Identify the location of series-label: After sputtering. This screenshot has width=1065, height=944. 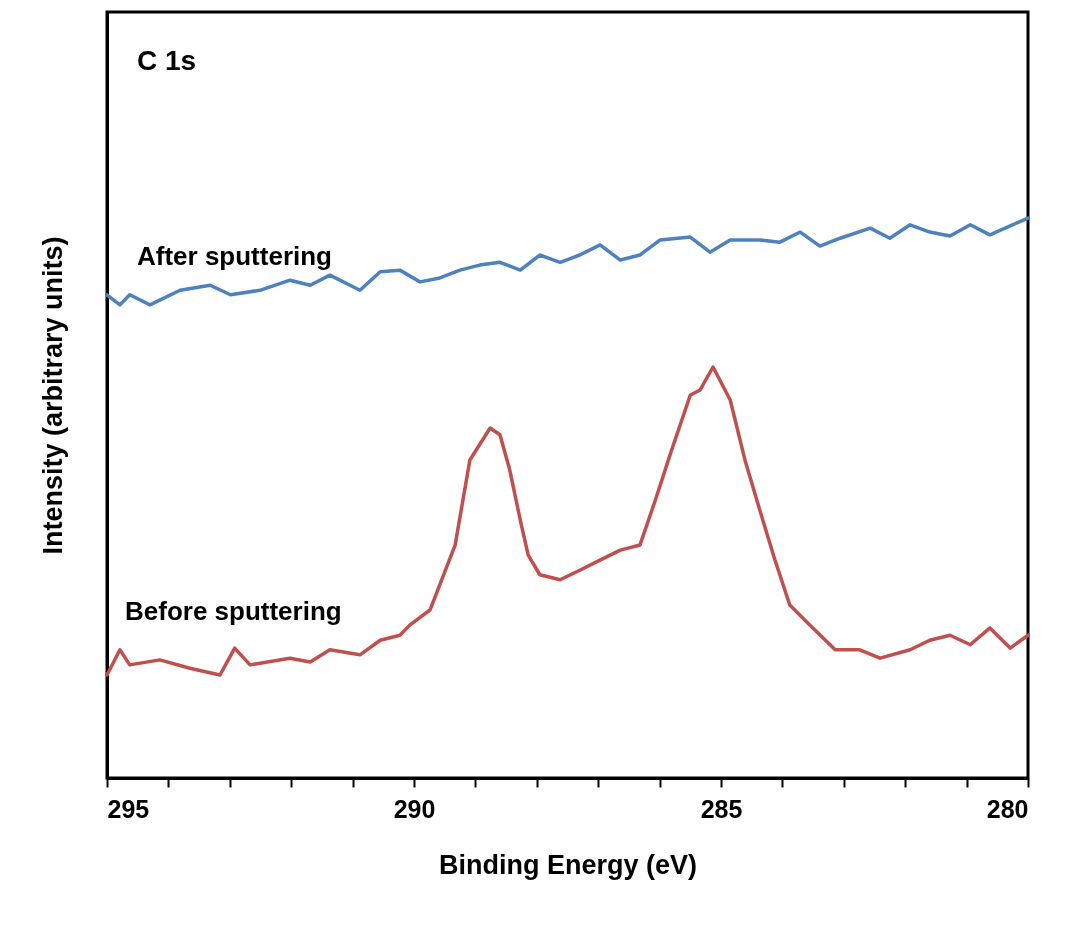
(234, 256).